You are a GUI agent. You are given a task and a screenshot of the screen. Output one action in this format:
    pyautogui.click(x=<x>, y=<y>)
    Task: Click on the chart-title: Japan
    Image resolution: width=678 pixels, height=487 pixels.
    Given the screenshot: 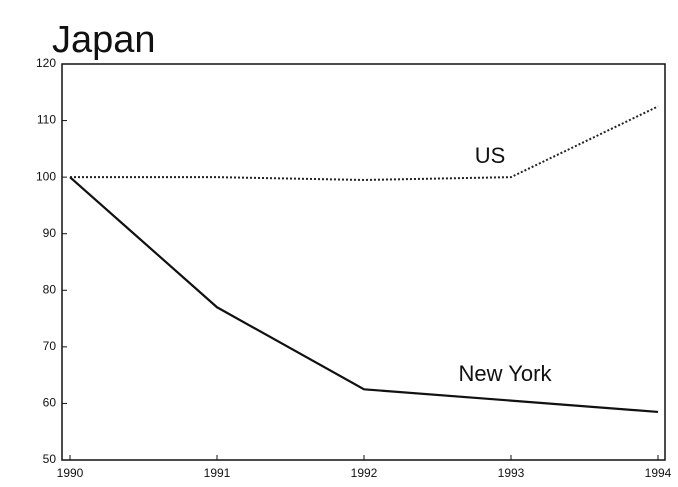 What is the action you would take?
    pyautogui.click(x=104, y=40)
    